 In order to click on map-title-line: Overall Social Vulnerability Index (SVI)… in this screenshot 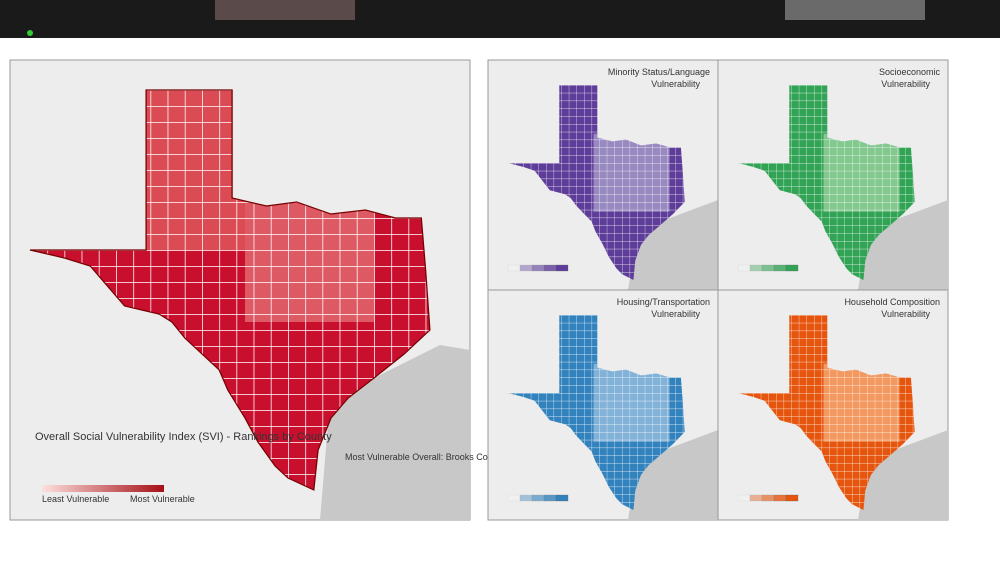, I will do `click(183, 437)`.